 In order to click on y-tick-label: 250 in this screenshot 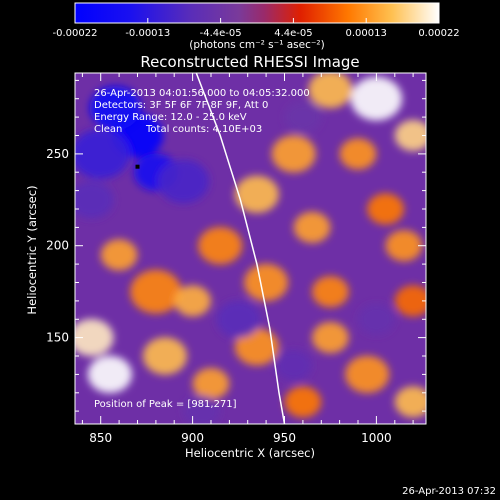, I will do `click(57, 154)`.